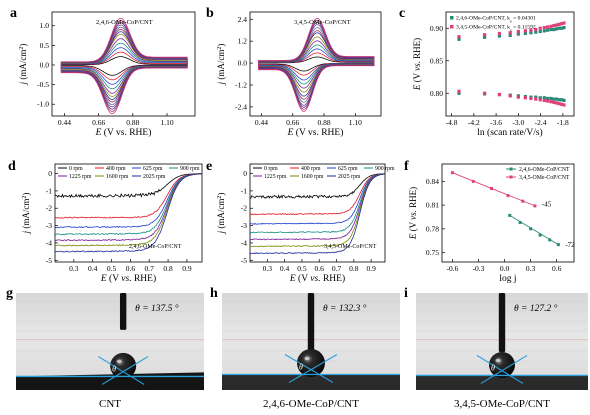 The height and width of the screenshot is (415, 590). I want to click on legend-label: 900 rpm, so click(385, 169).